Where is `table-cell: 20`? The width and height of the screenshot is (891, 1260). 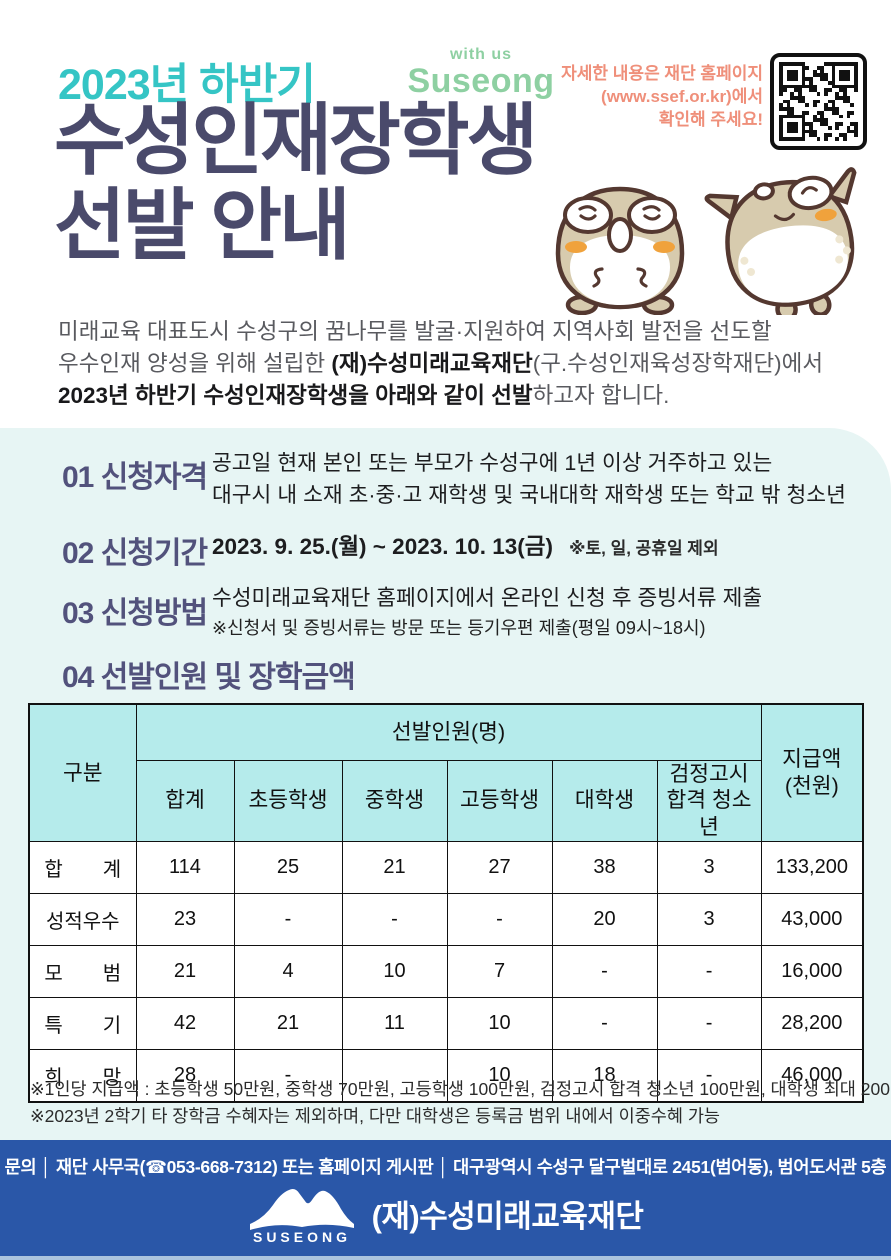
table-cell: 20 is located at coordinates (604, 920).